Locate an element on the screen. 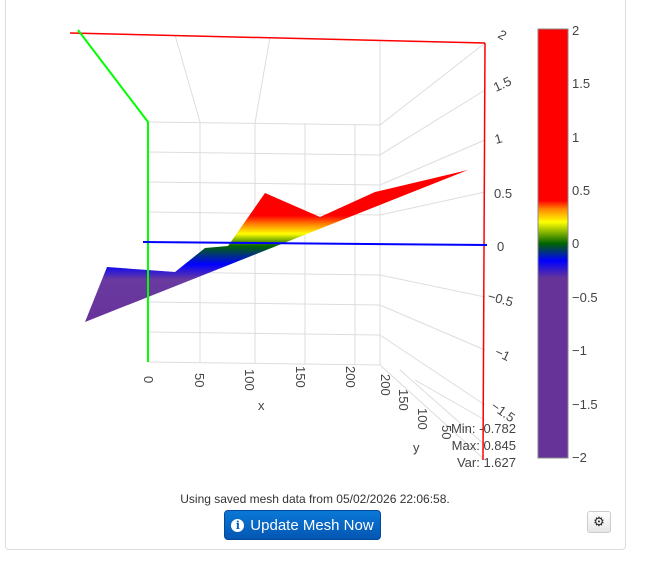 The width and height of the screenshot is (664, 563). y-tick-labels: 200 150 100 50 y is located at coordinates (416, 414).